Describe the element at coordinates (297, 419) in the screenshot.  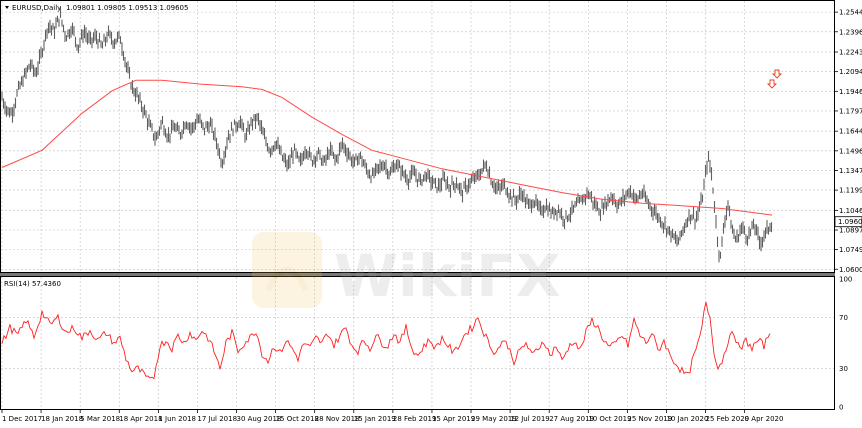
I see `x-tick-label: 15 Oct 2018` at that location.